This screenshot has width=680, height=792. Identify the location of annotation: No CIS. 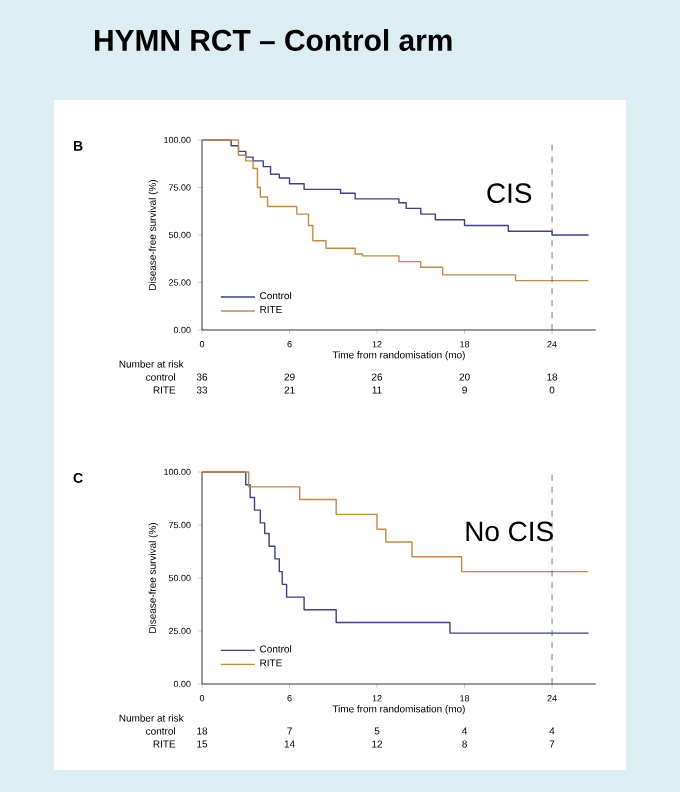
(509, 531).